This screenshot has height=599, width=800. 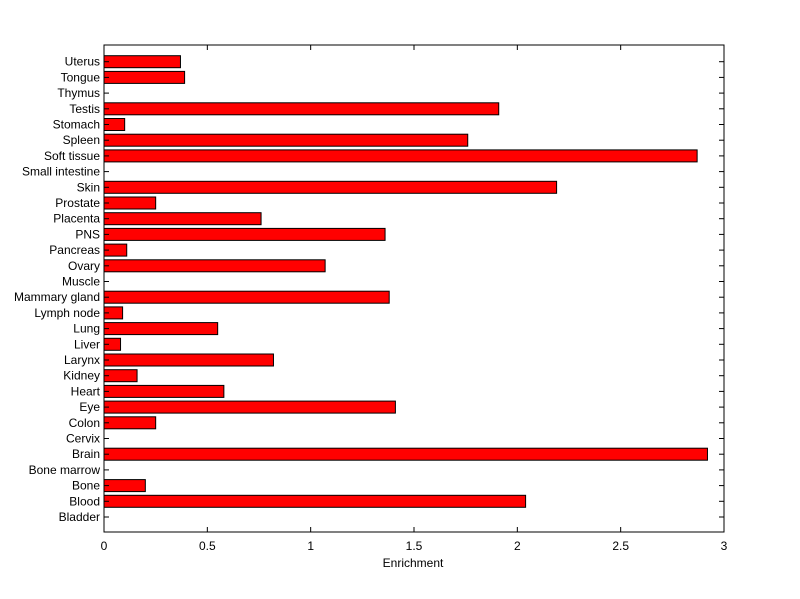 What do you see at coordinates (76, 125) in the screenshot?
I see `y-tick-label: Stomach` at bounding box center [76, 125].